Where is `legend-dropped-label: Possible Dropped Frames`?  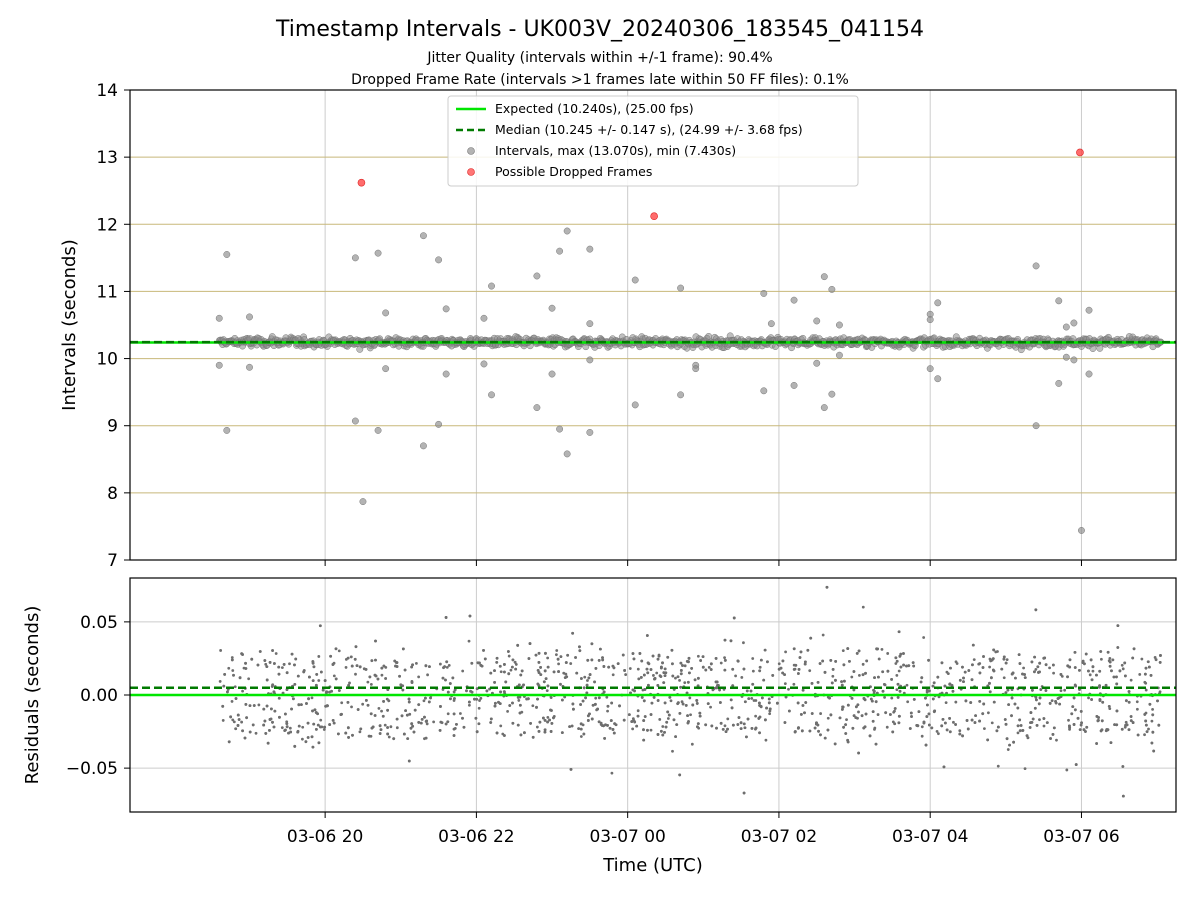
legend-dropped-label: Possible Dropped Frames is located at coordinates (573, 171).